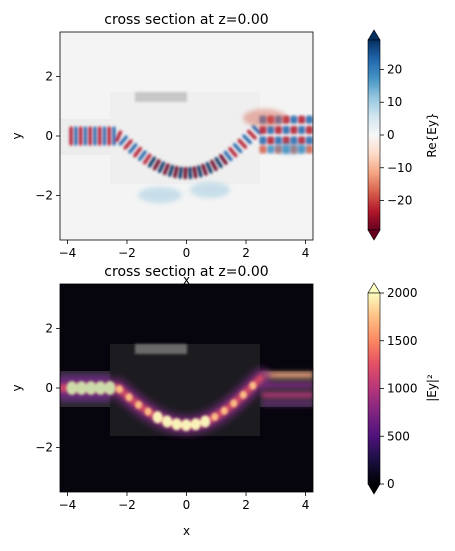 The image size is (455, 551). What do you see at coordinates (44, 195) in the screenshot?
I see `top-y-tick-label: −2` at bounding box center [44, 195].